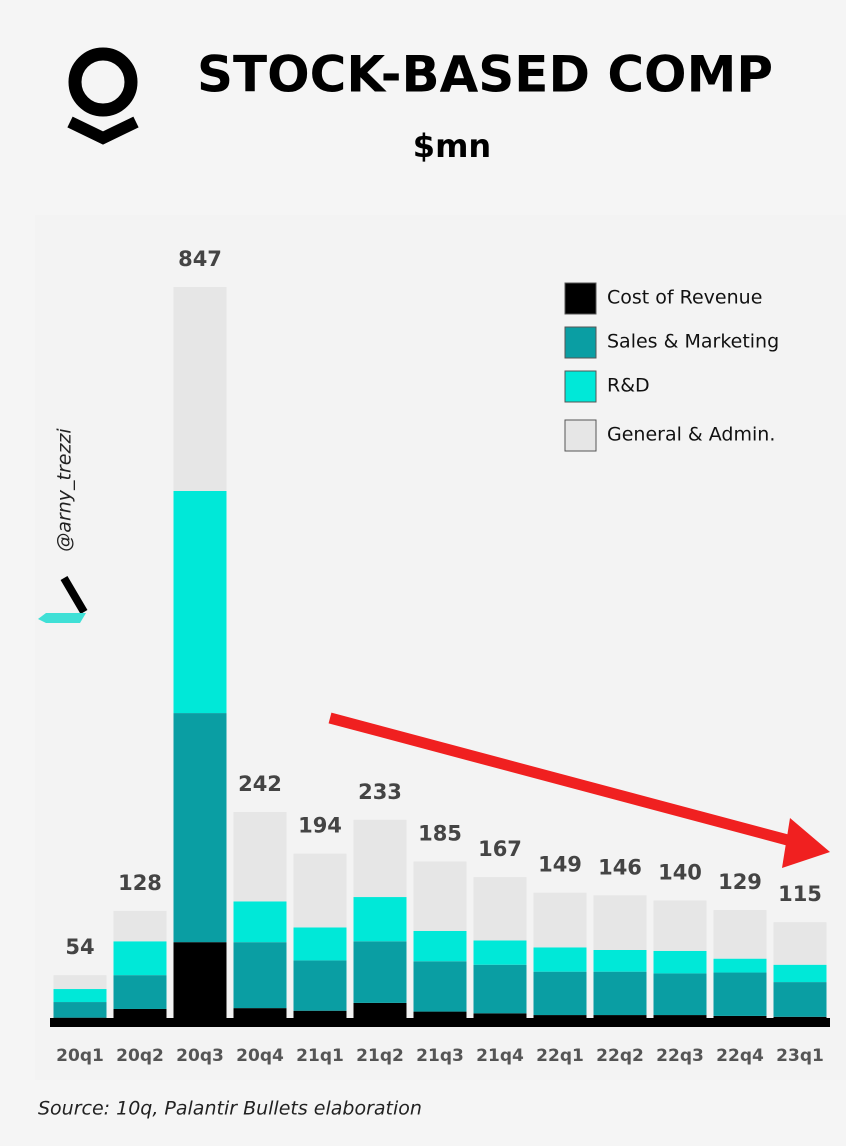 The image size is (846, 1146). I want to click on x-tick-label: 20q3, so click(200, 1056).